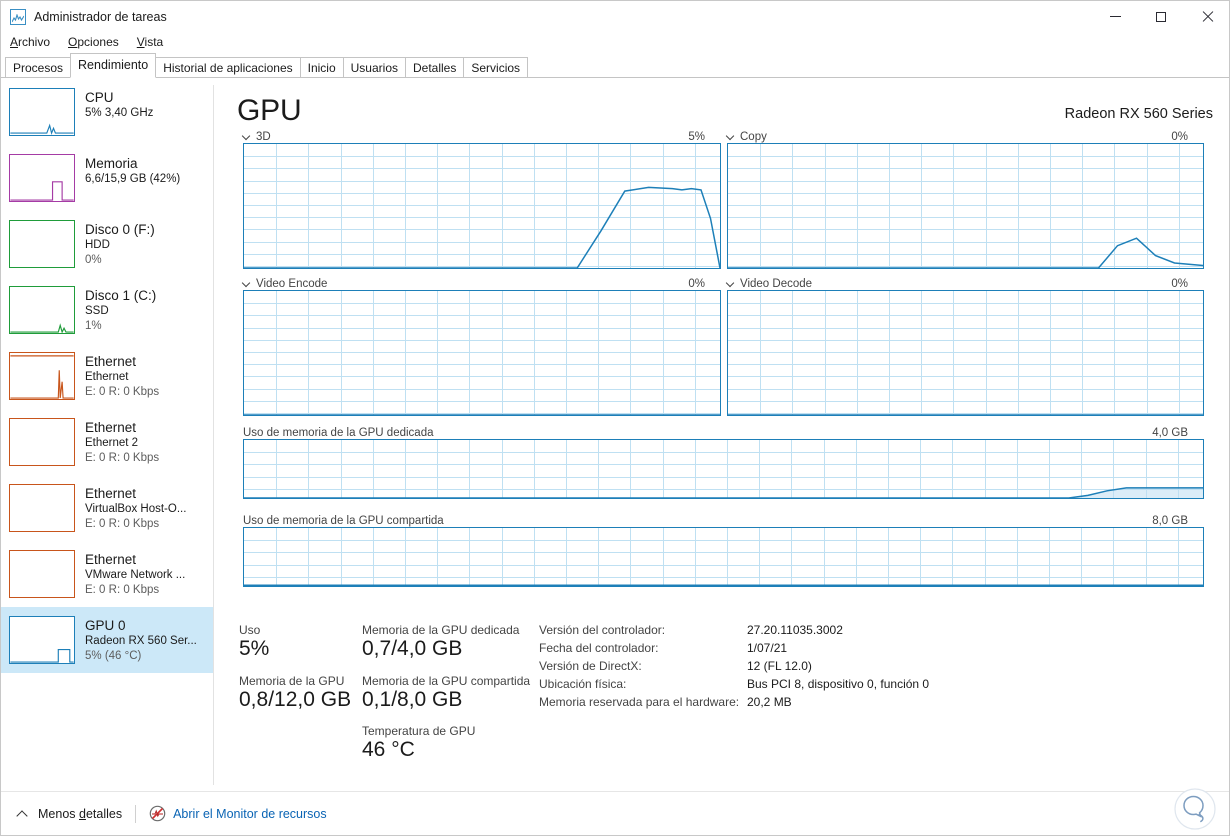  I want to click on tab-detalles: Detalles, so click(435, 67).